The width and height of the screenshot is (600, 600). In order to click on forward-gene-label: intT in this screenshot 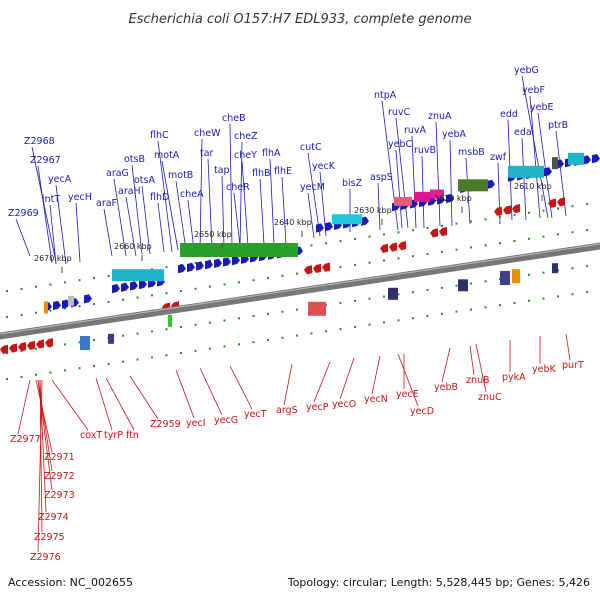, I will do `click(51, 199)`.